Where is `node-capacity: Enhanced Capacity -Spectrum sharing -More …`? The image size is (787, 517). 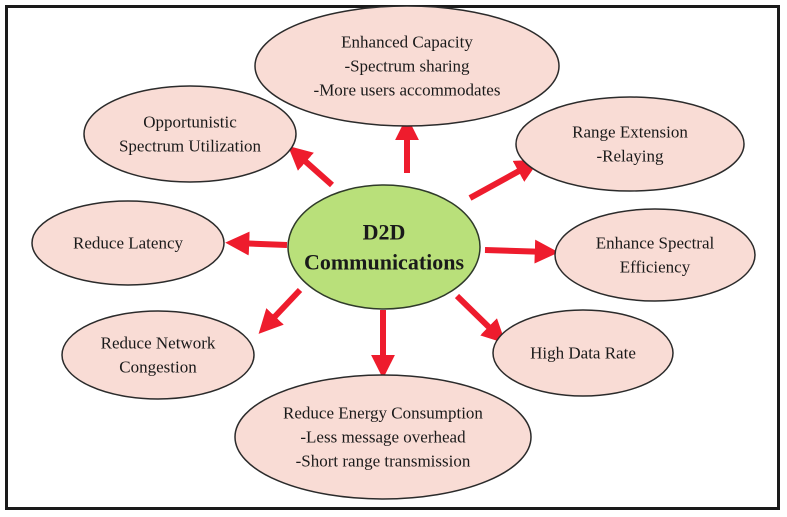
node-capacity: Enhanced Capacity -Spectrum sharing -More … is located at coordinates (407, 66).